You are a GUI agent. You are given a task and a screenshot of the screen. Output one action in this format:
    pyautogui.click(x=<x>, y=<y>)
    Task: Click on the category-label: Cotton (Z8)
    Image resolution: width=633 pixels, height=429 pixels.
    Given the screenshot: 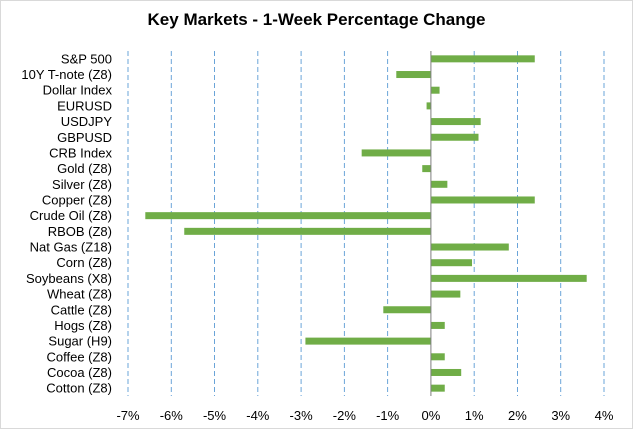 What is the action you would take?
    pyautogui.click(x=79, y=388)
    